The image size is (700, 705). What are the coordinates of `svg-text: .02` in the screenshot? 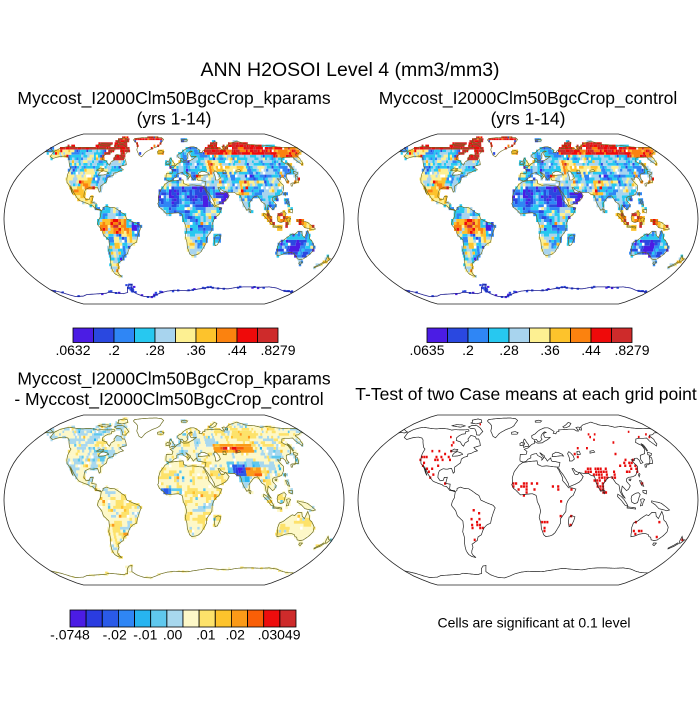 It's located at (235, 635).